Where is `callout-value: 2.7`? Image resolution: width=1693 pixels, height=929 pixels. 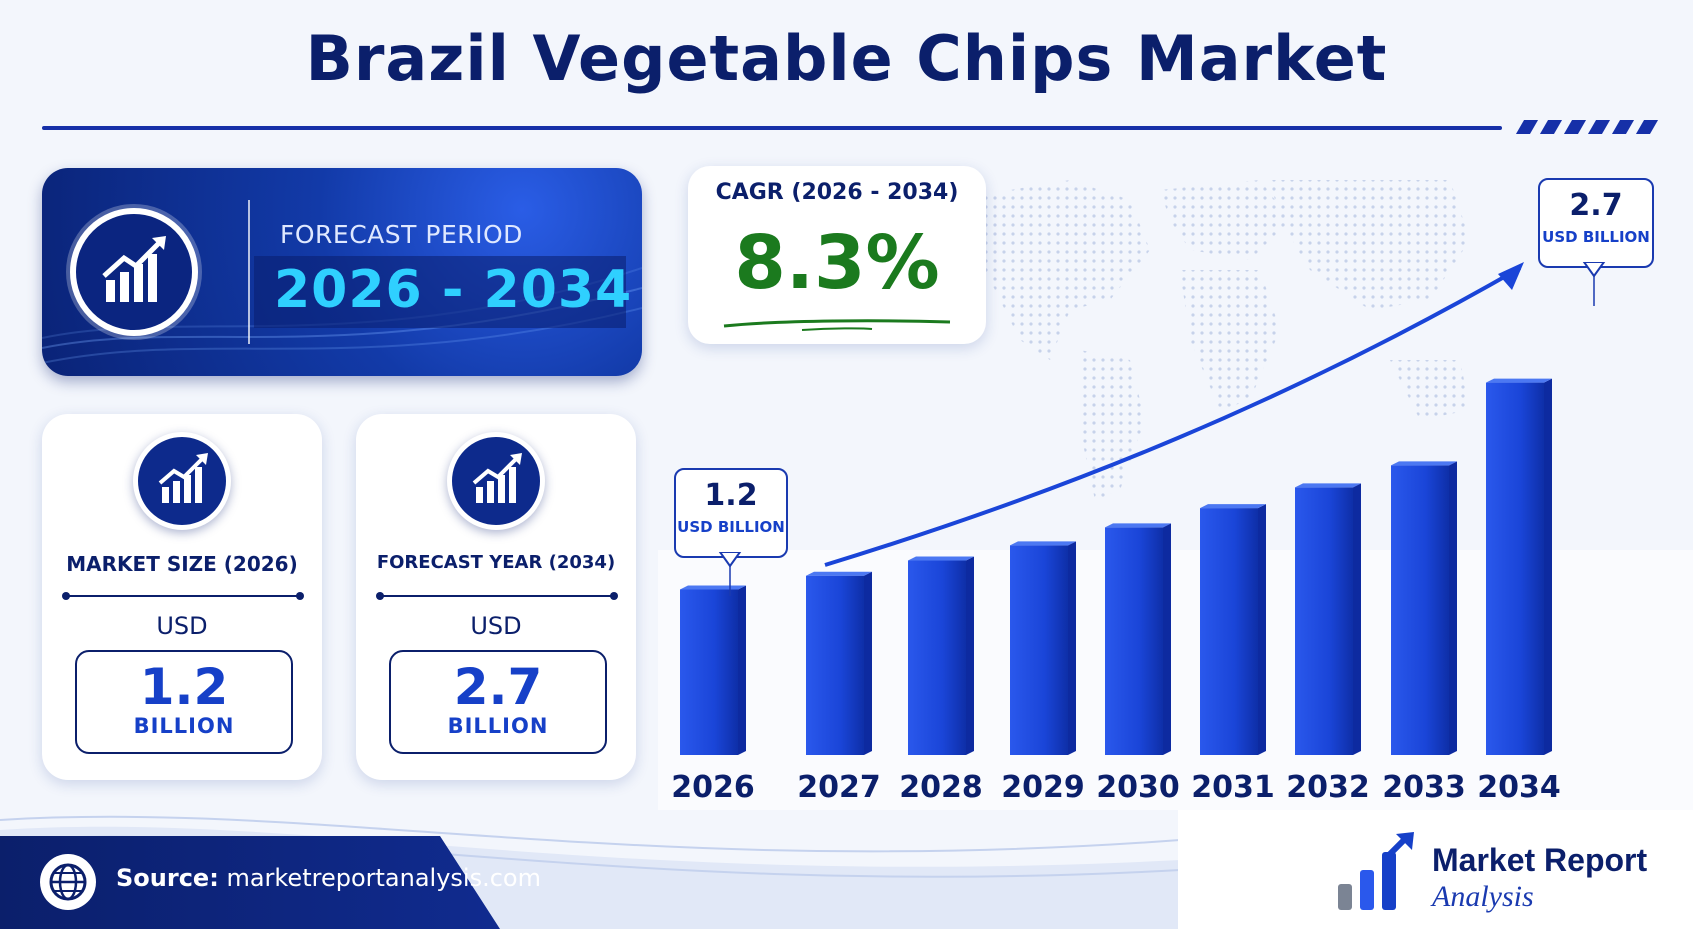 callout-value: 2.7 is located at coordinates (1596, 205).